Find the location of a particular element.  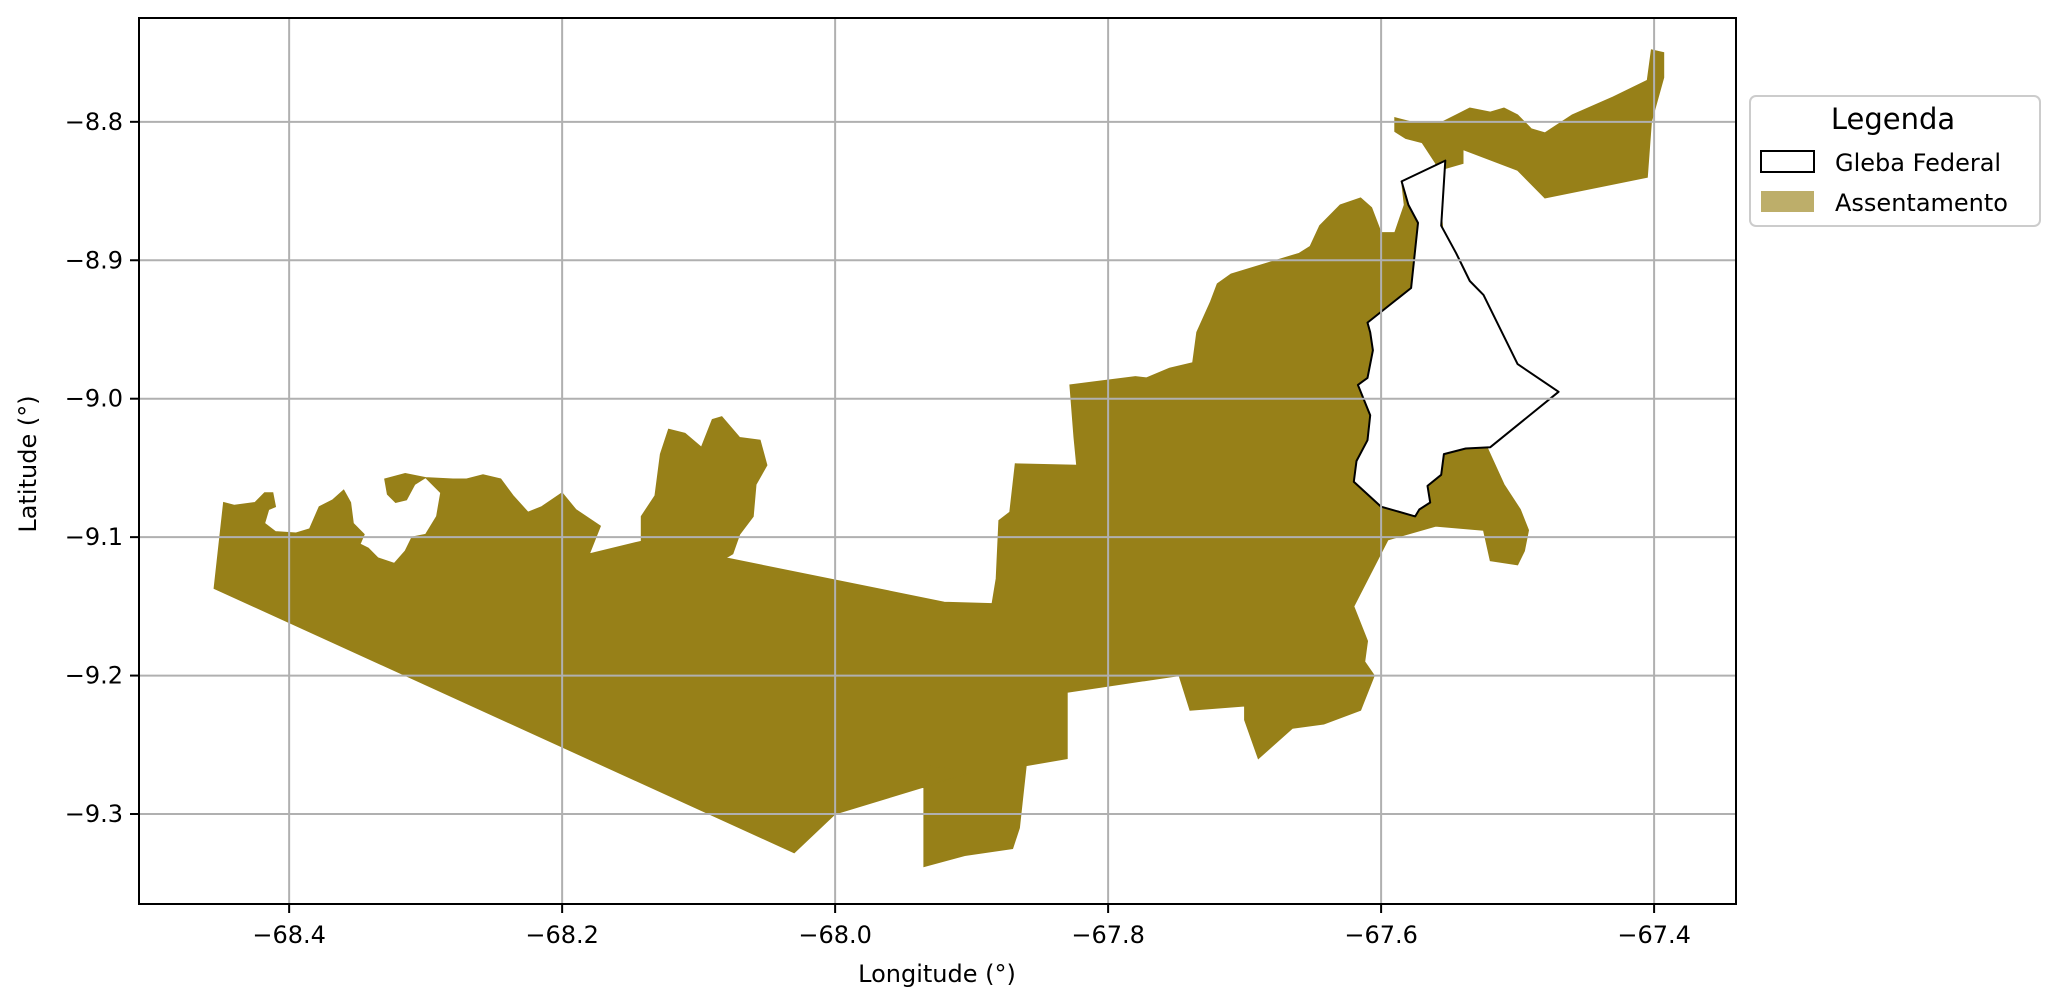

y-axis: −8.8 −8.9 −9.0 −9.1 −9.2 −9.3 is located at coordinates (102, 468).